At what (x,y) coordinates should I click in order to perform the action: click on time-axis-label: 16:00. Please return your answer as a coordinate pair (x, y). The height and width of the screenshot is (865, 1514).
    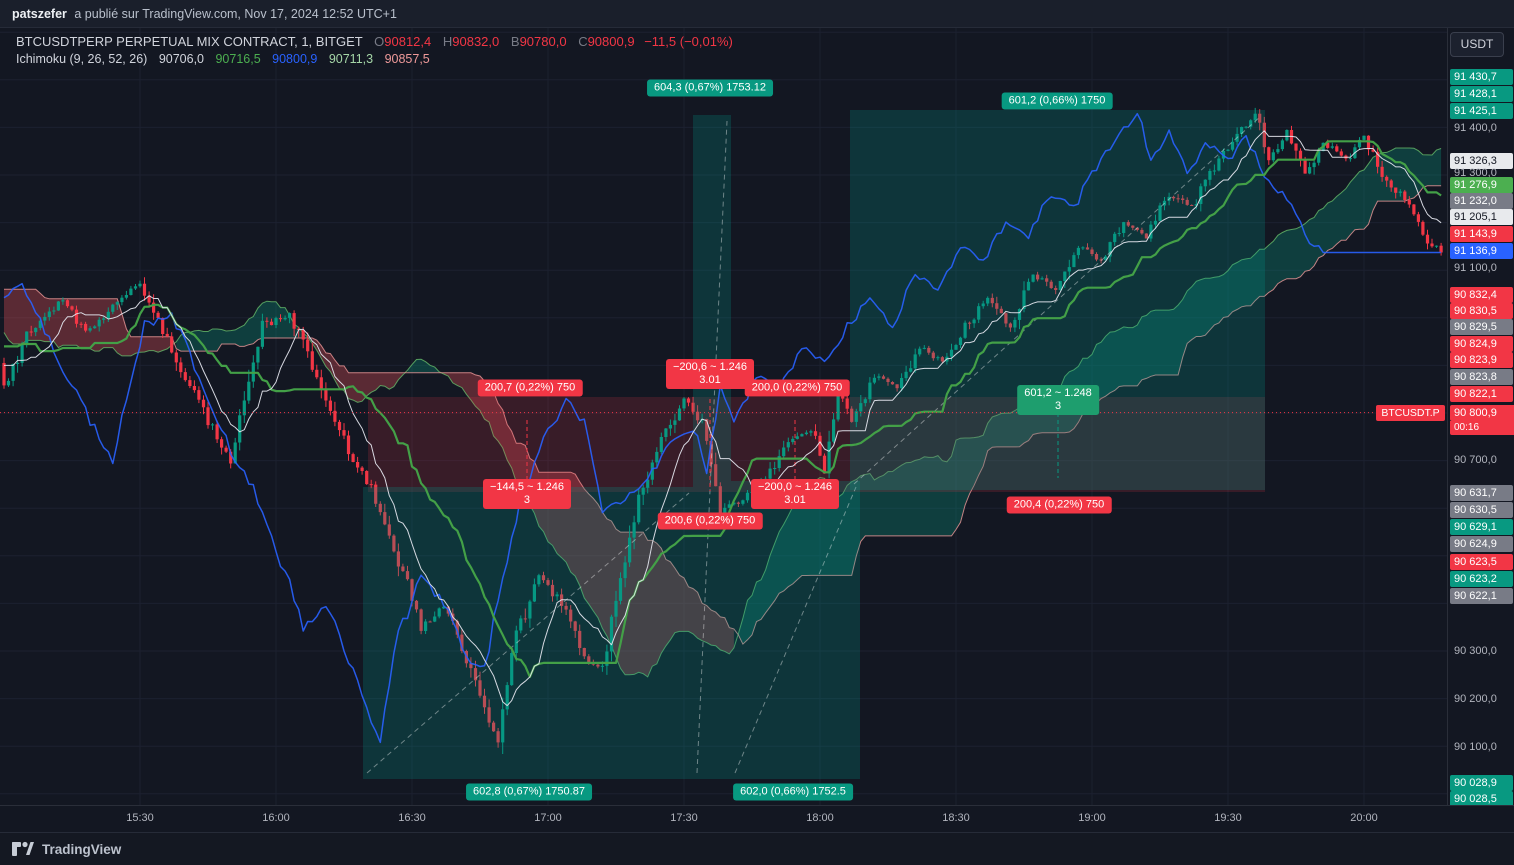
    Looking at the image, I should click on (276, 818).